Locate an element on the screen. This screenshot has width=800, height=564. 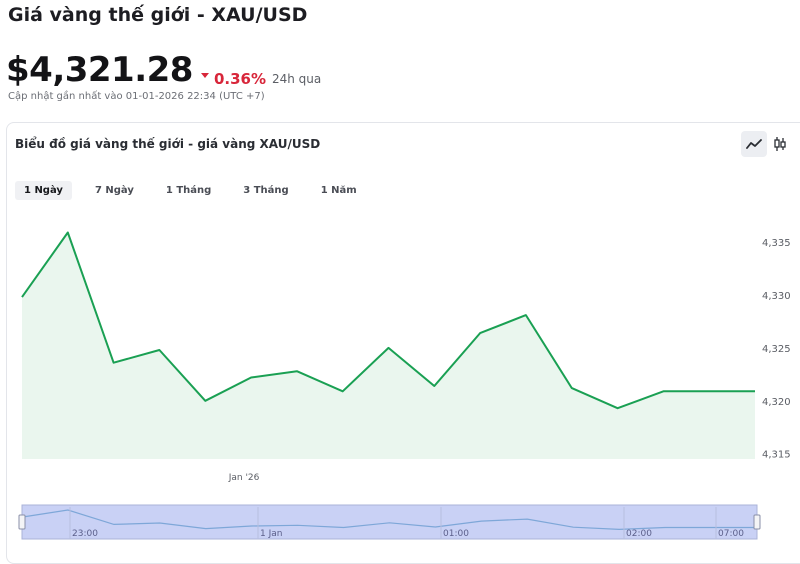
x-tick-label: Jan '26 is located at coordinates (244, 478).